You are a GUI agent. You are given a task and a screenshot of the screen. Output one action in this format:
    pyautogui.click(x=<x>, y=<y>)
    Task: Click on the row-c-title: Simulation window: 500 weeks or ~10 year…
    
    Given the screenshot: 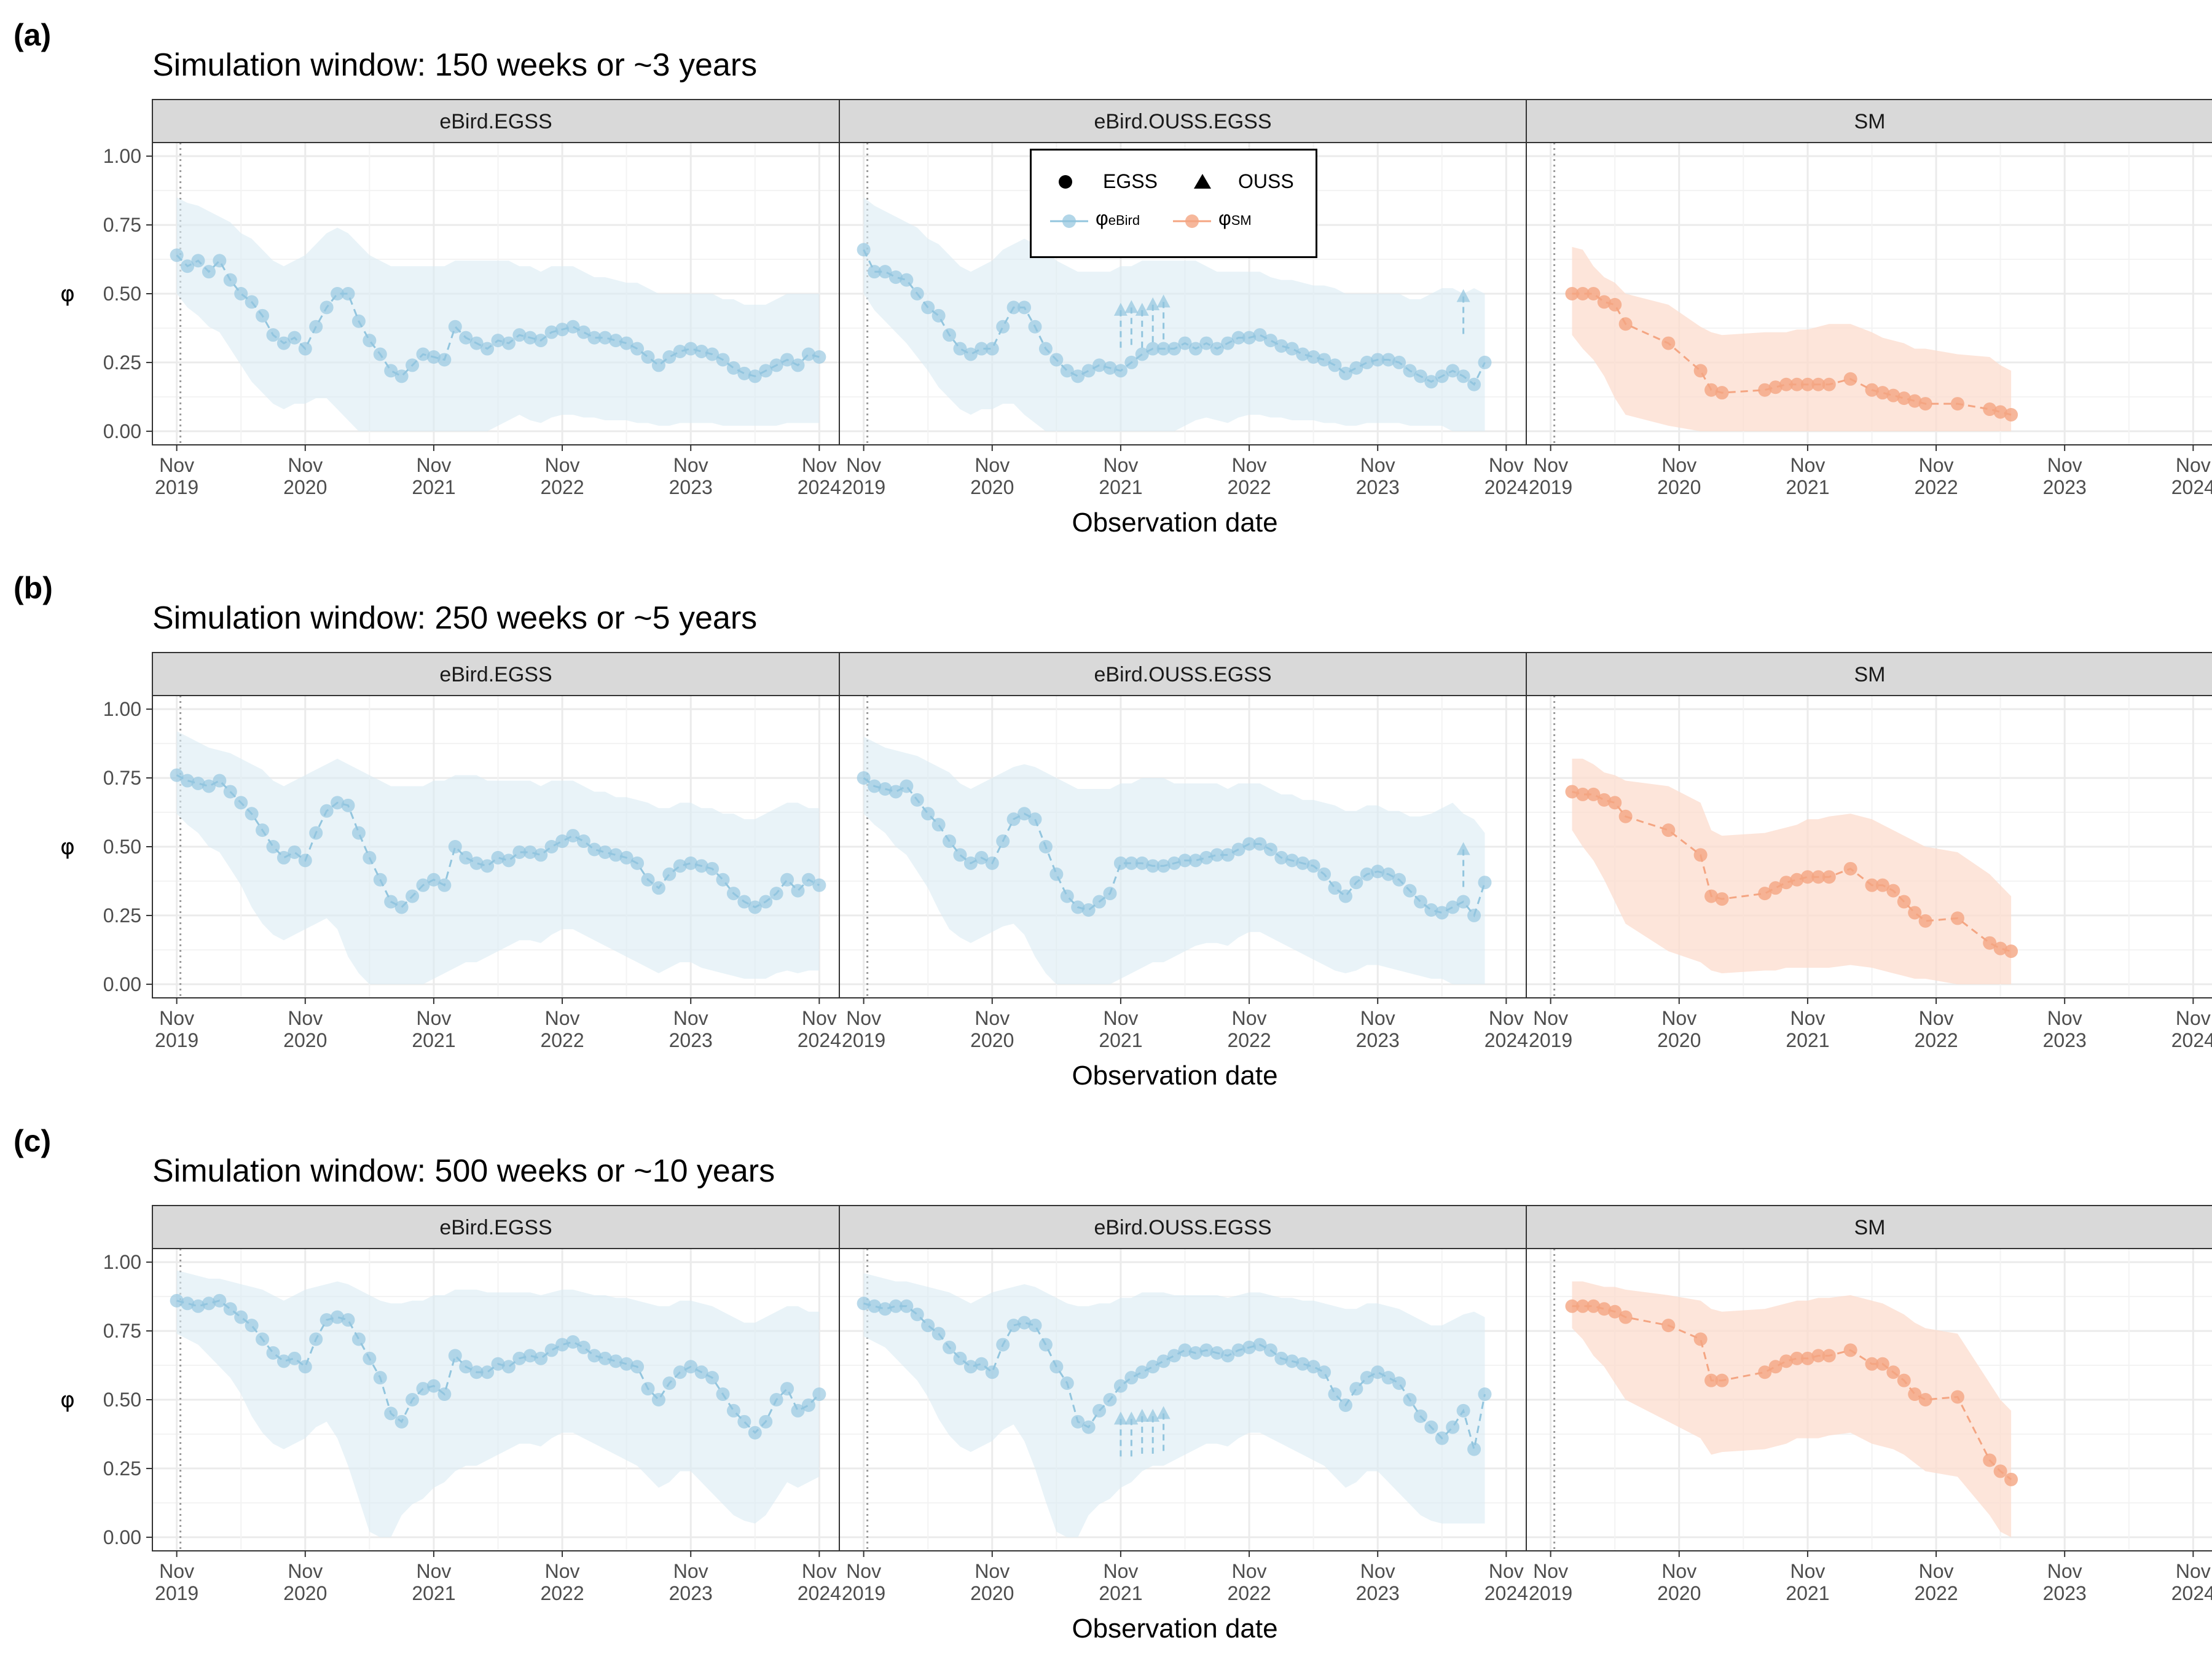 What is the action you would take?
    pyautogui.click(x=463, y=1171)
    